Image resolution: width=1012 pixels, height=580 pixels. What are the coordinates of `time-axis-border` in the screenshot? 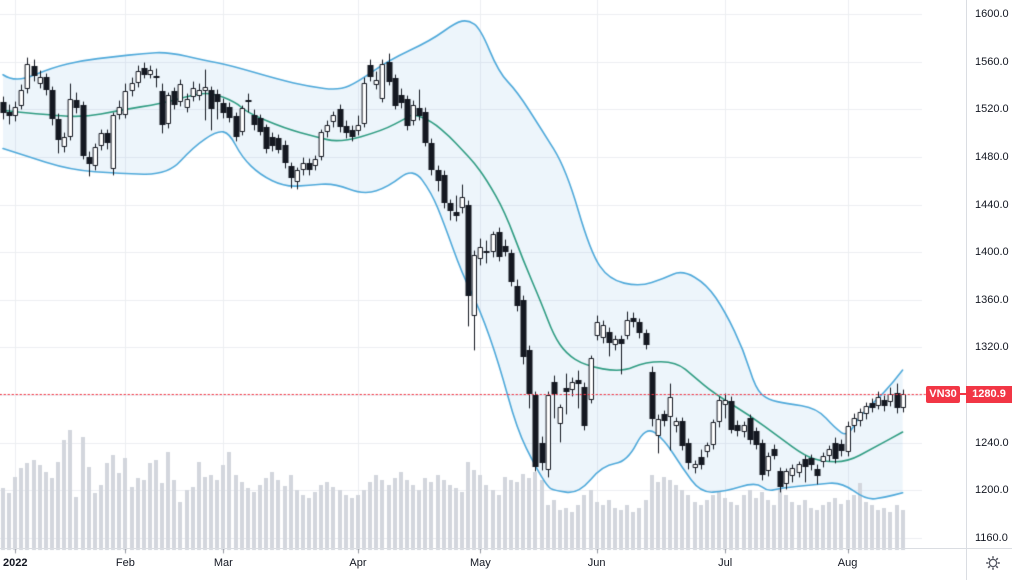 It's located at (506, 548).